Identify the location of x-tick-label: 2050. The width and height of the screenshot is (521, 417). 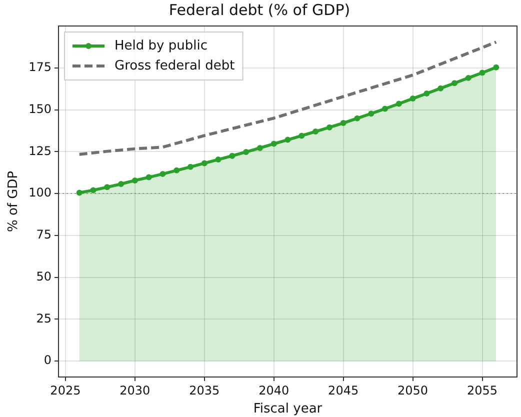
(413, 390).